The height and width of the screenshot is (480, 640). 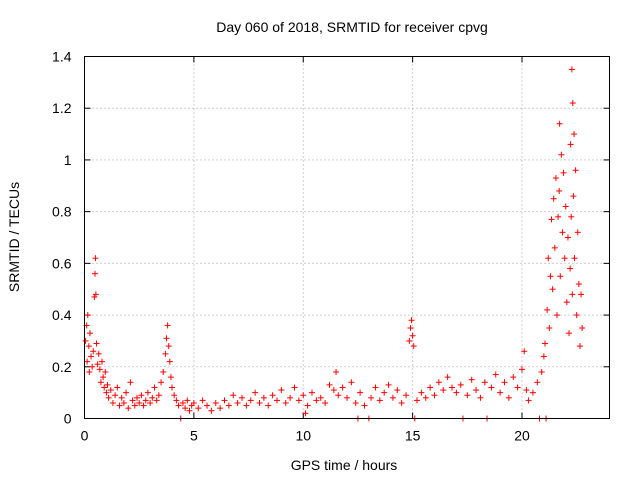 I want to click on y-tick-label: 0.2, so click(x=62, y=367).